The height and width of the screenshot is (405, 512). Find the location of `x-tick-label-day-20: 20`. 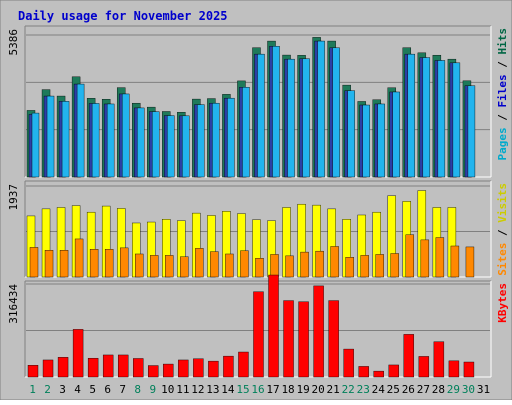

x-tick-label-day-20: 20 is located at coordinates (318, 389).